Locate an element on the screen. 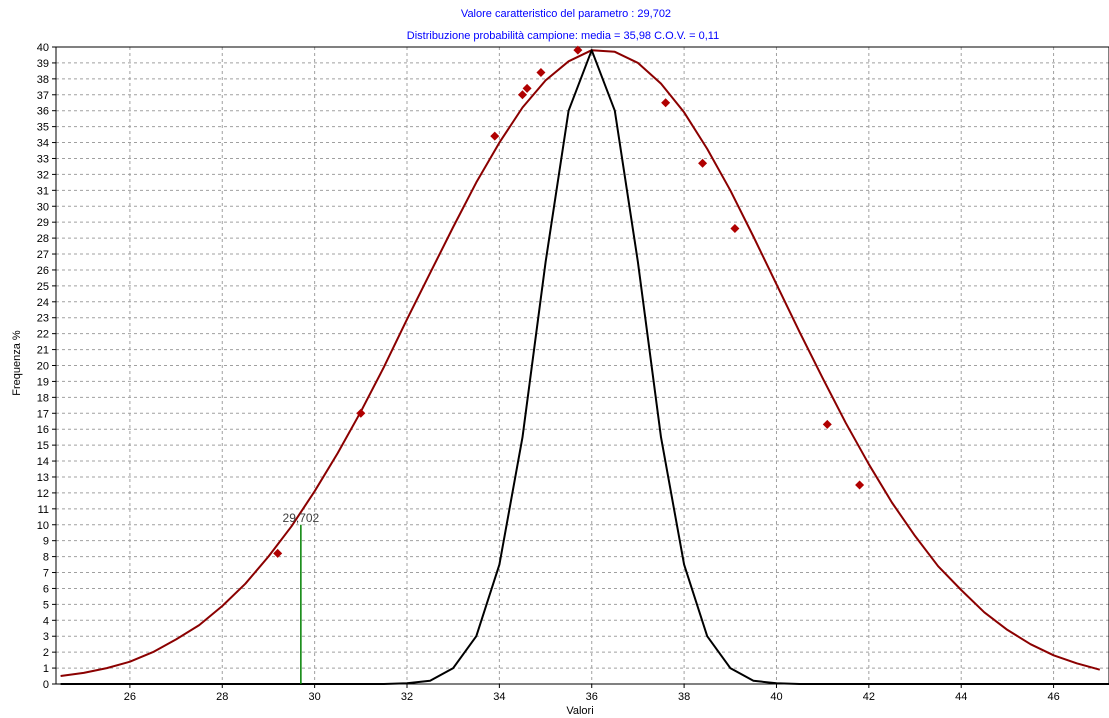 This screenshot has height=718, width=1109. y-tick-label-27: 27 is located at coordinates (43, 255).